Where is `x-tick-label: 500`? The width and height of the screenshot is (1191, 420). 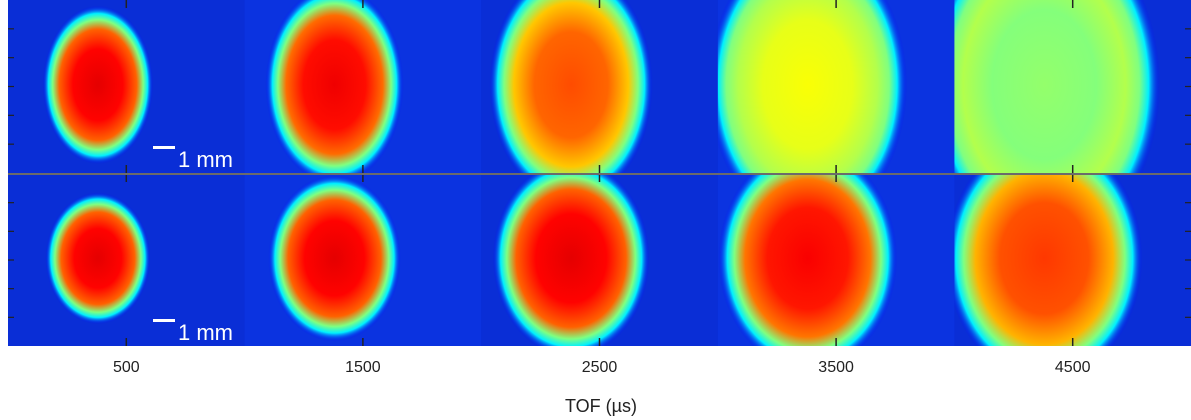 x-tick-label: 500 is located at coordinates (126, 367).